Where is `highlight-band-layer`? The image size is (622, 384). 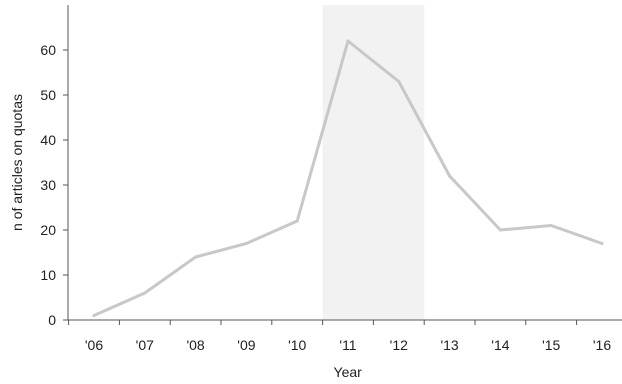
highlight-band-layer is located at coordinates (373, 162).